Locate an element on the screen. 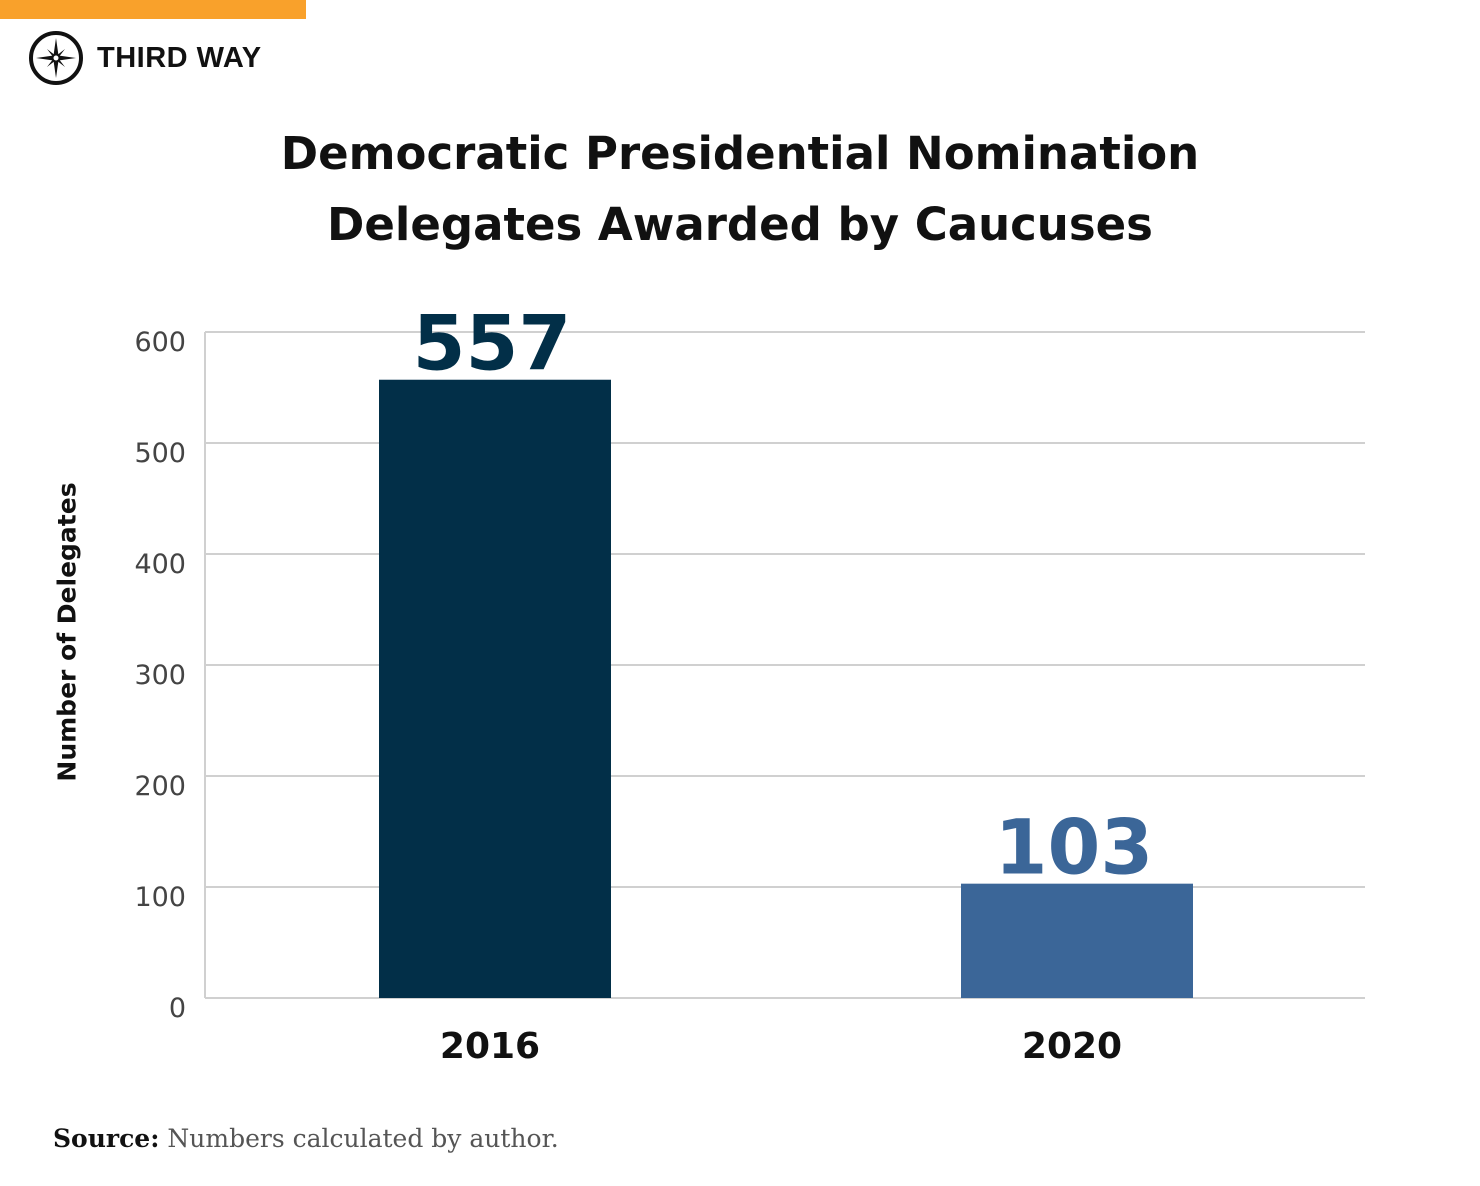  source-label: Source: is located at coordinates (106, 1138).